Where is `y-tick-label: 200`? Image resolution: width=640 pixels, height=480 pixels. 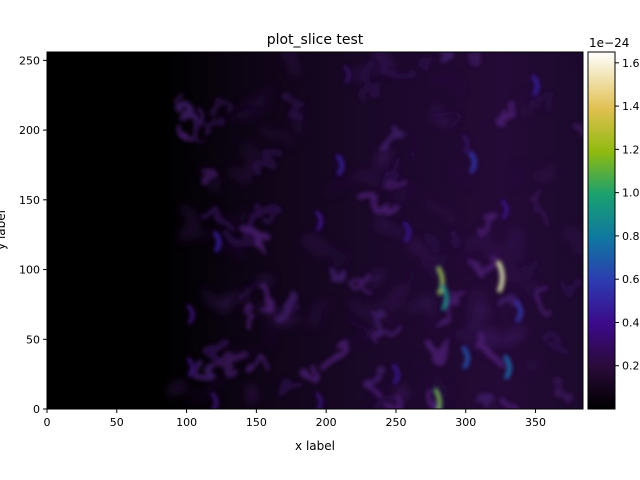 y-tick-label: 200 is located at coordinates (29, 130).